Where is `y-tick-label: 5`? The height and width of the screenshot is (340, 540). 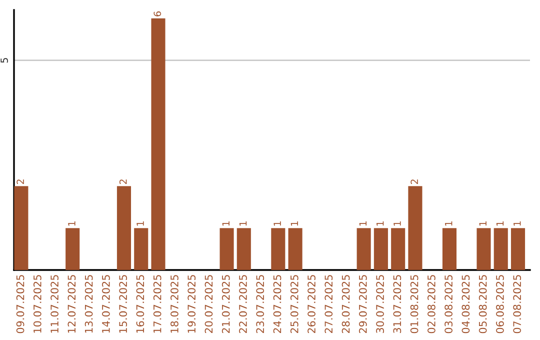 y-tick-label: 5 is located at coordinates (4, 60).